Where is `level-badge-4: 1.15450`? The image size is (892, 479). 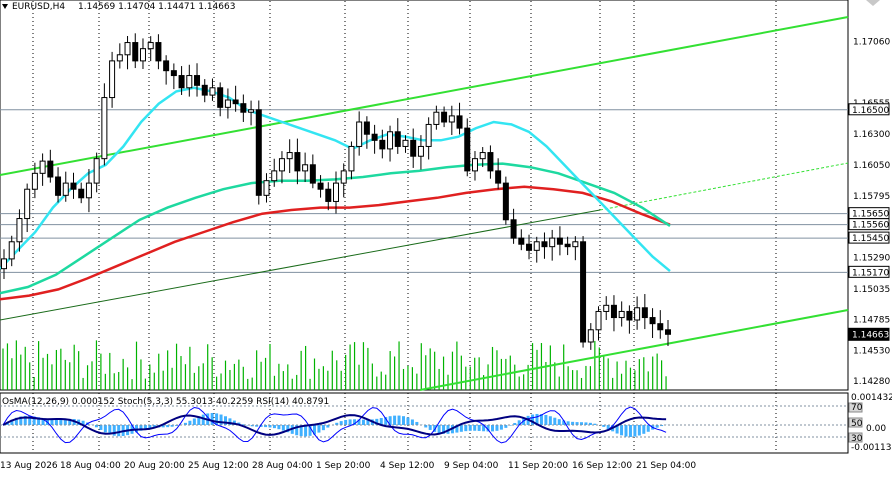
level-badge-4: 1.15450 is located at coordinates (869, 238).